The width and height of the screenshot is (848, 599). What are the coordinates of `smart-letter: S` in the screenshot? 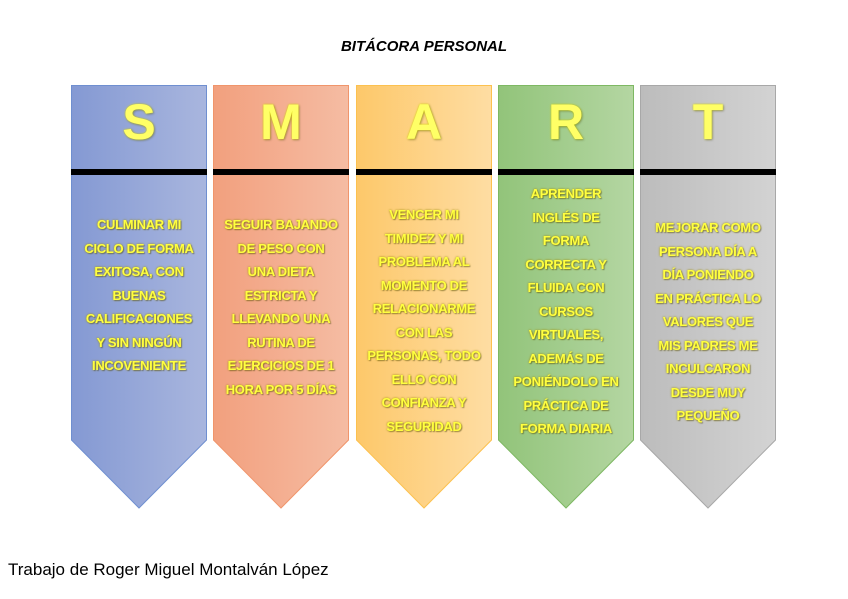 It's located at (139, 122).